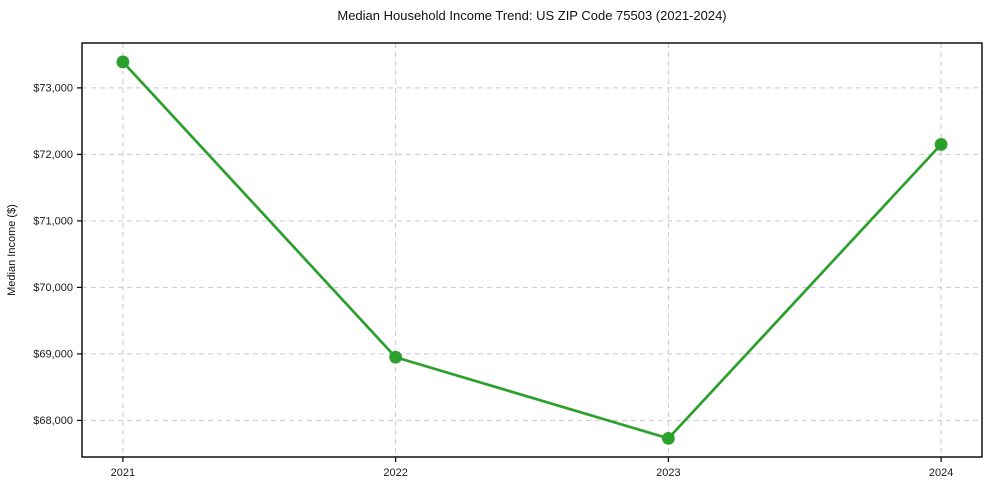  Describe the element at coordinates (53, 288) in the screenshot. I see `y-tick-label: $70,000` at that location.